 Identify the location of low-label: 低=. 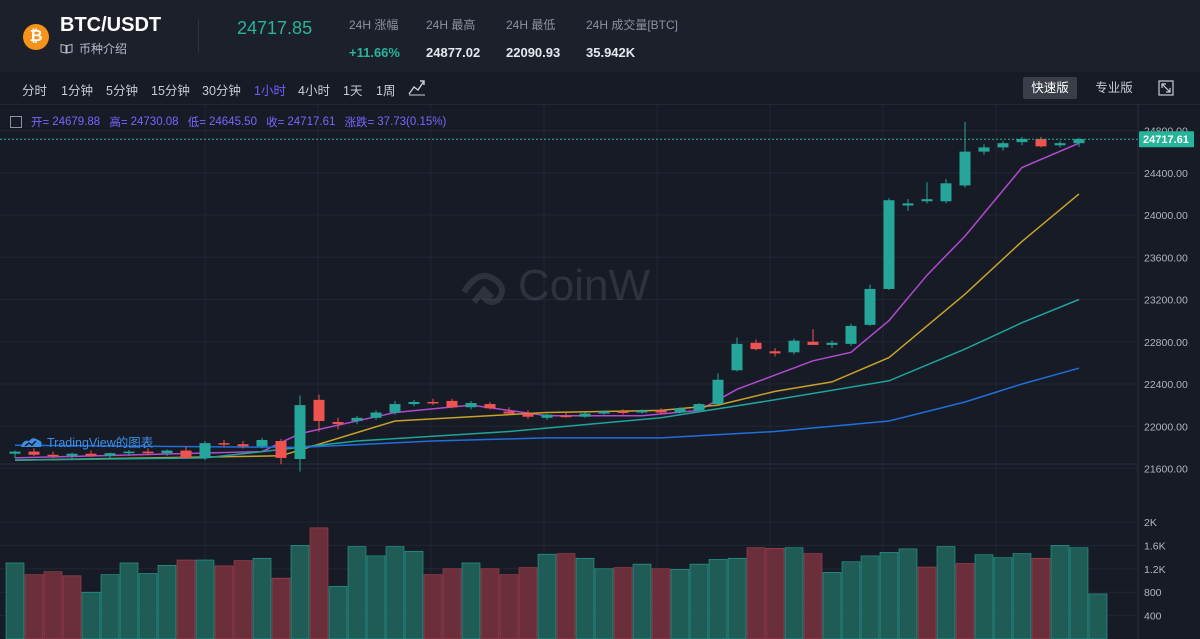
(196, 123).